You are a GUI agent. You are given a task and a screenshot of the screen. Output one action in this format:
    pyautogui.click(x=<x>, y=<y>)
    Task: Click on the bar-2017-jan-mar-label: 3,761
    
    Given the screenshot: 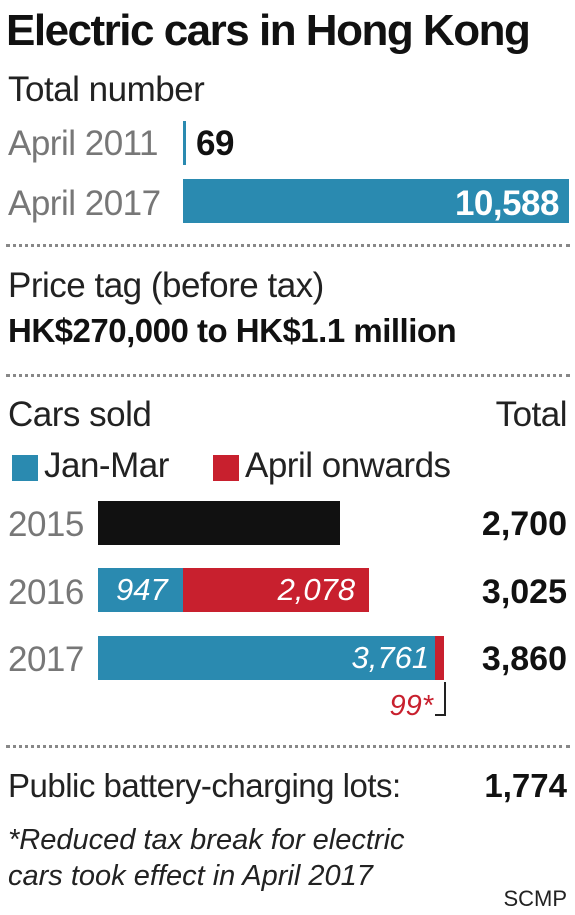 What is the action you would take?
    pyautogui.click(x=390, y=657)
    